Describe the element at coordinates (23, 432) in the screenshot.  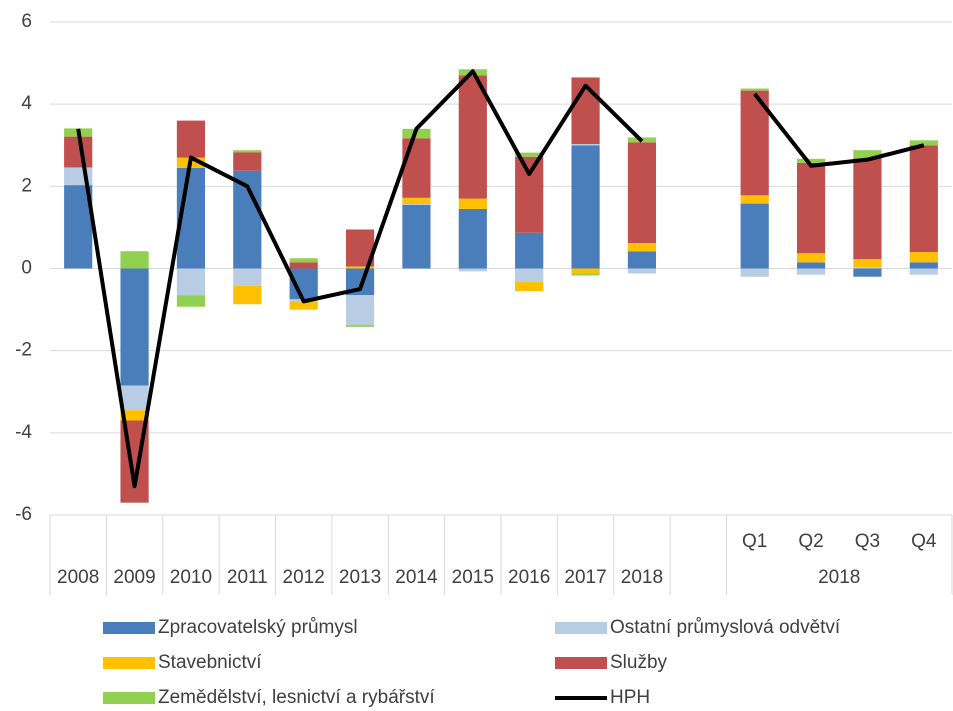
I see `y-tick-label: -4` at that location.